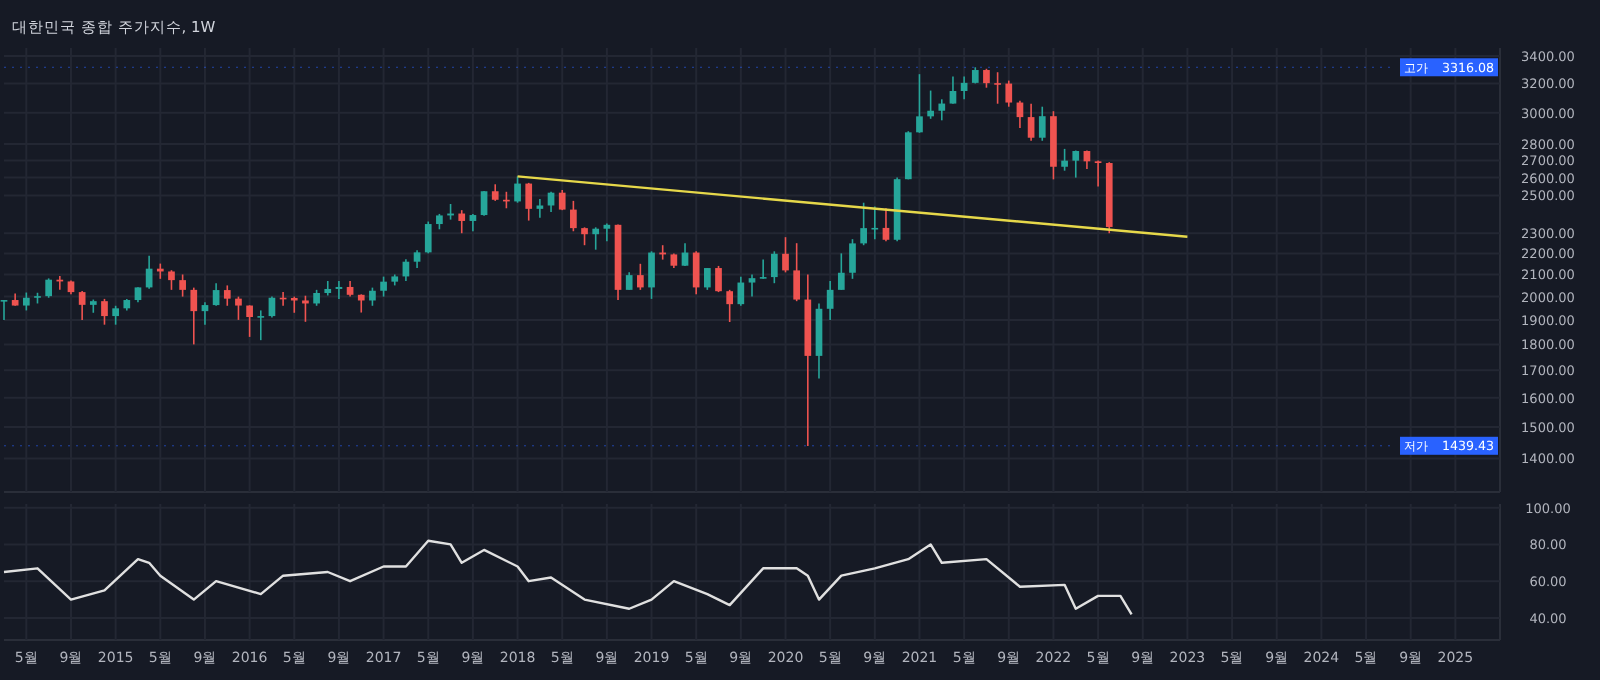 The width and height of the screenshot is (1600, 680). I want to click on line-series, so click(567, 577).